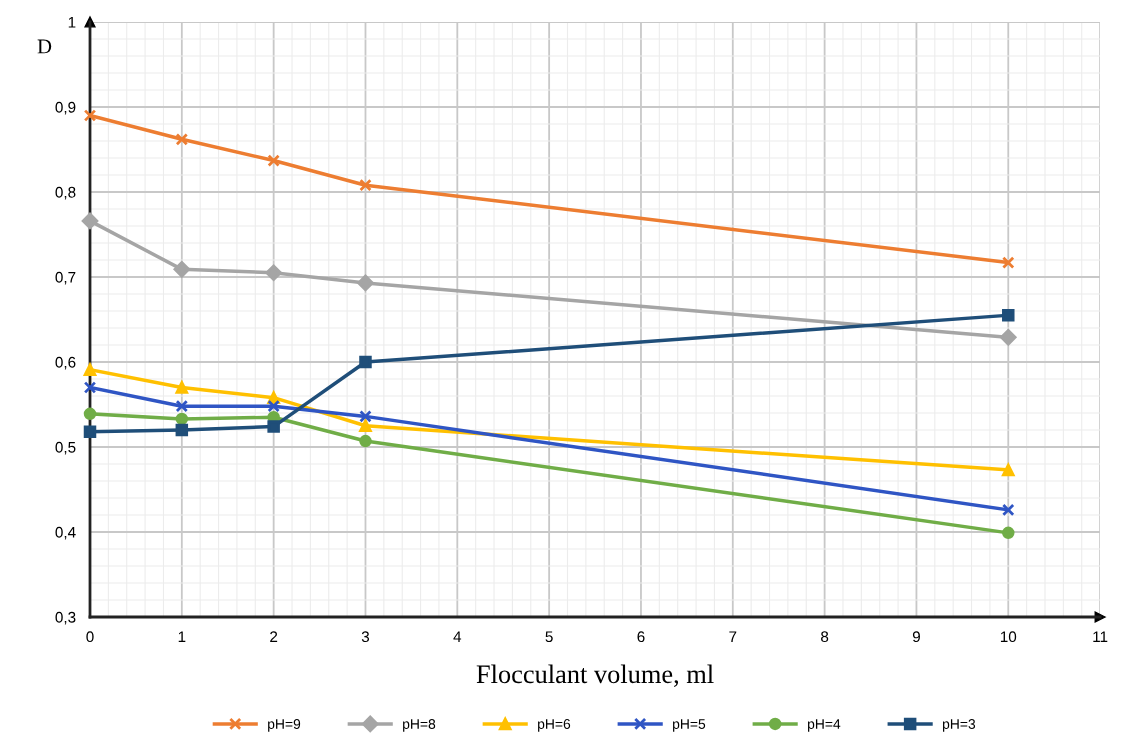 The width and height of the screenshot is (1140, 753). I want to click on x-tick-label: 8, so click(825, 637).